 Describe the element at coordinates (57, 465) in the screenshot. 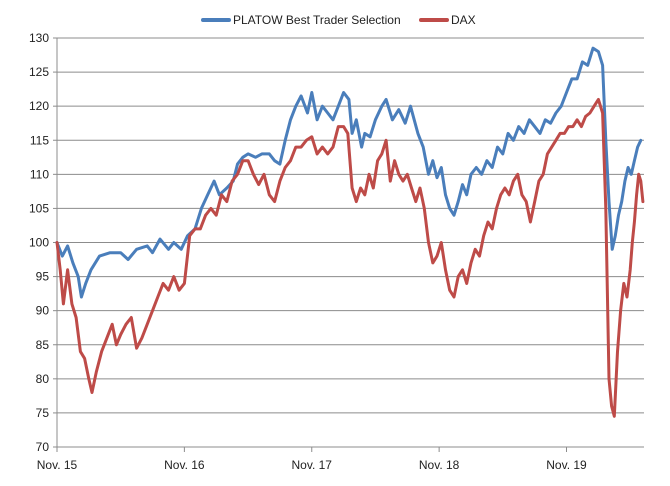

I see `x-tick-label: Nov. 15` at that location.